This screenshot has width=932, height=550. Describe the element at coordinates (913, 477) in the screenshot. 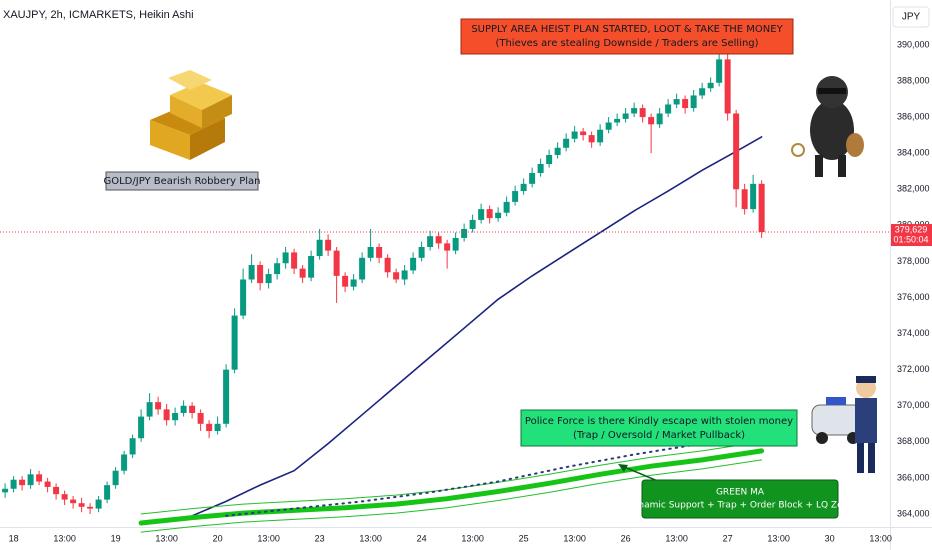

I see `y-tick-label: 366,000` at that location.